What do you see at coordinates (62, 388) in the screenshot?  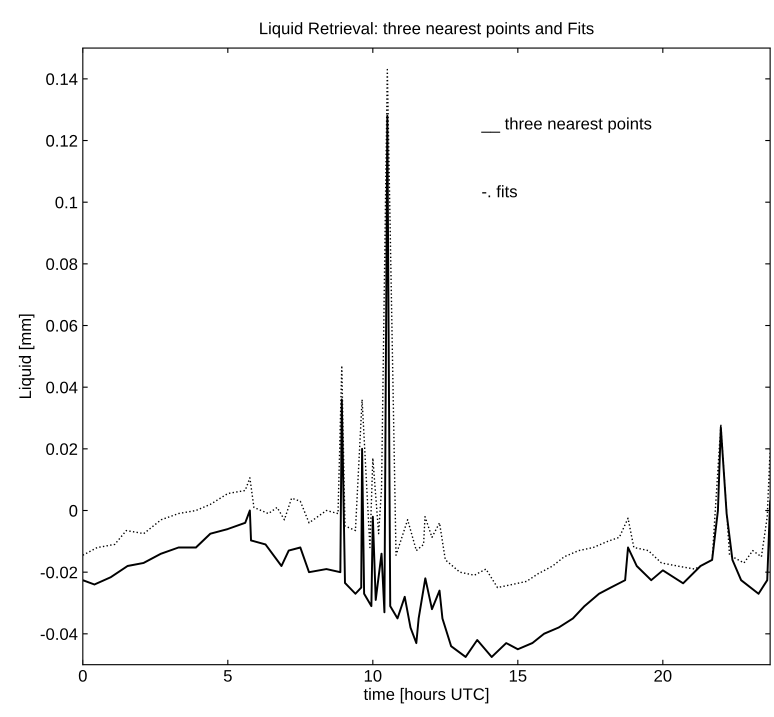 I see `y-tick-label: 0.04` at bounding box center [62, 388].